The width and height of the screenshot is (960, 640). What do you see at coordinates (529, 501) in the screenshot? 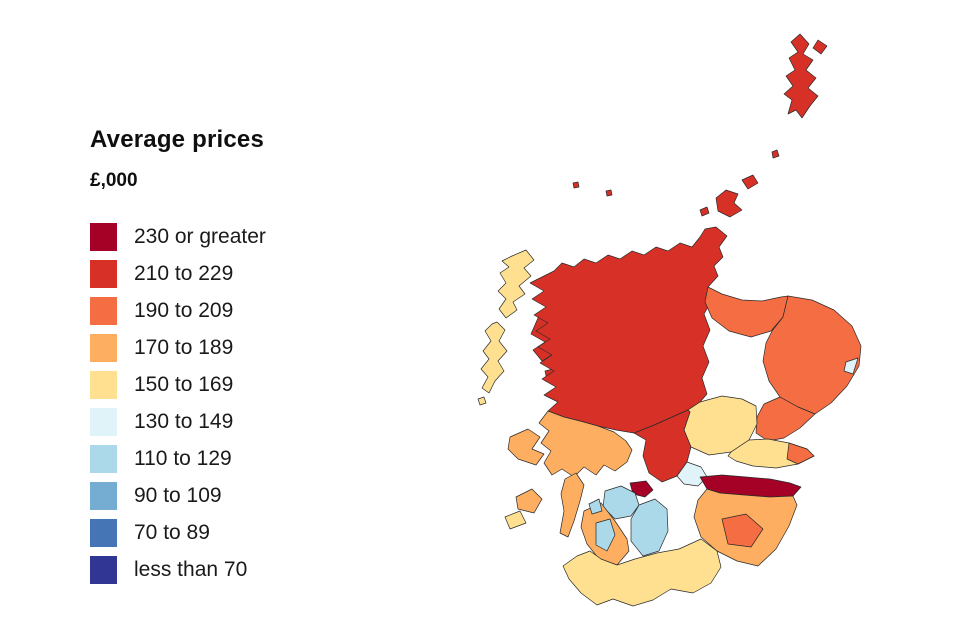
I see `region-islay` at bounding box center [529, 501].